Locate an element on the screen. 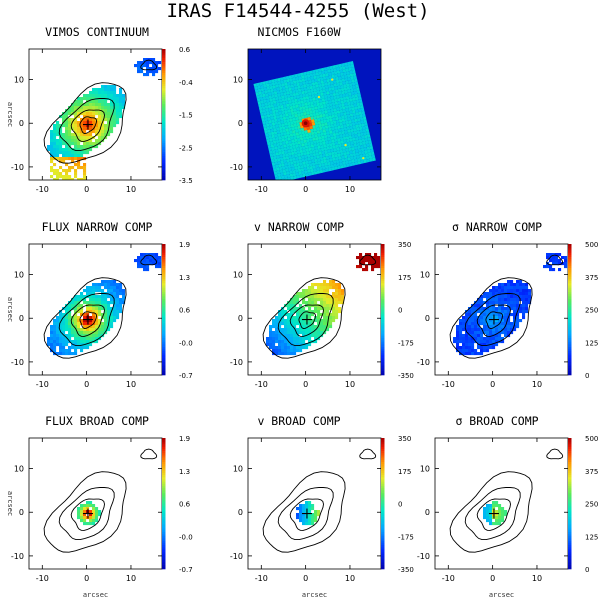 The image size is (600, 597). x-axis-label: arcsec is located at coordinates (314, 594).